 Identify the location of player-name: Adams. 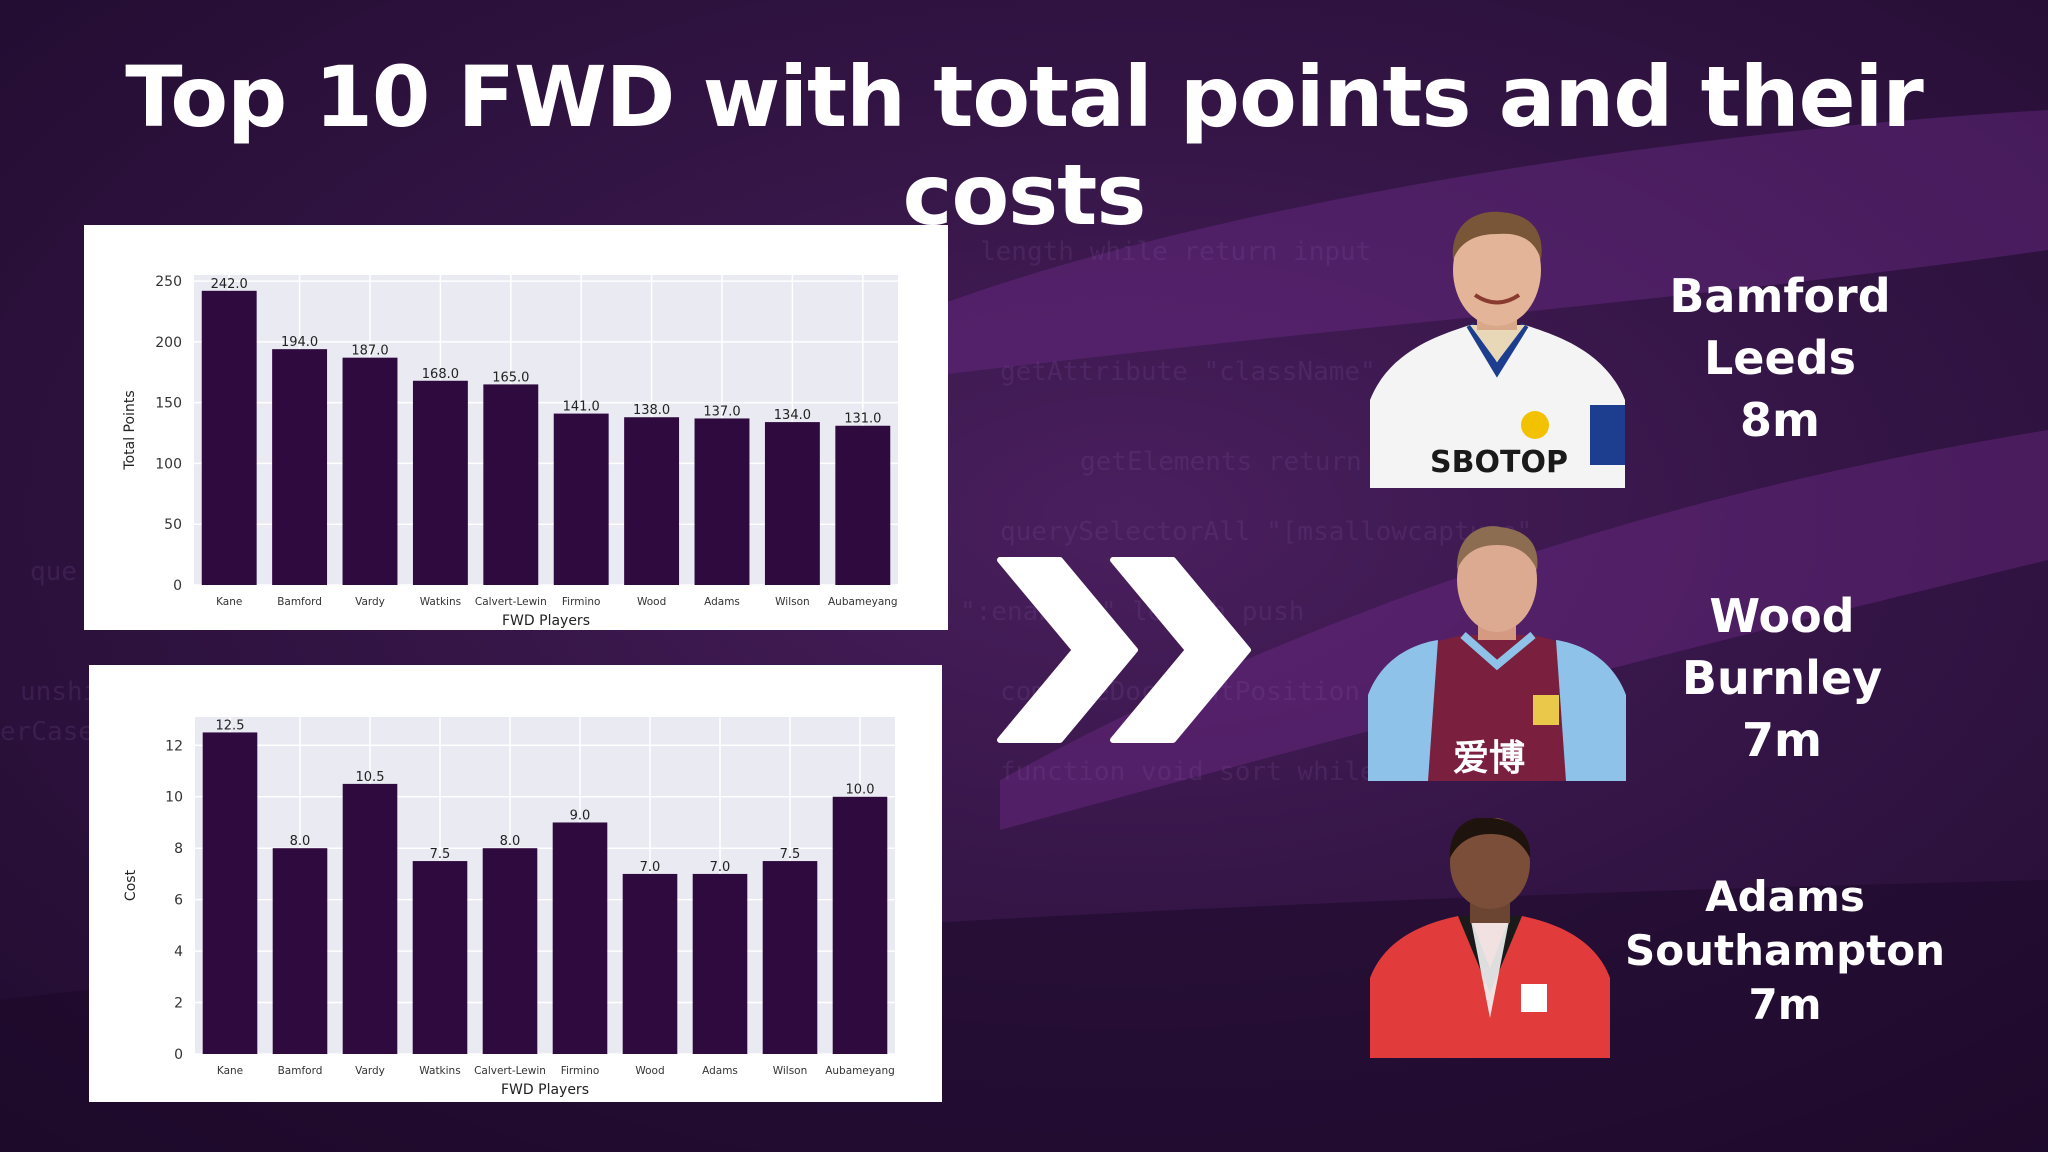
(1785, 896).